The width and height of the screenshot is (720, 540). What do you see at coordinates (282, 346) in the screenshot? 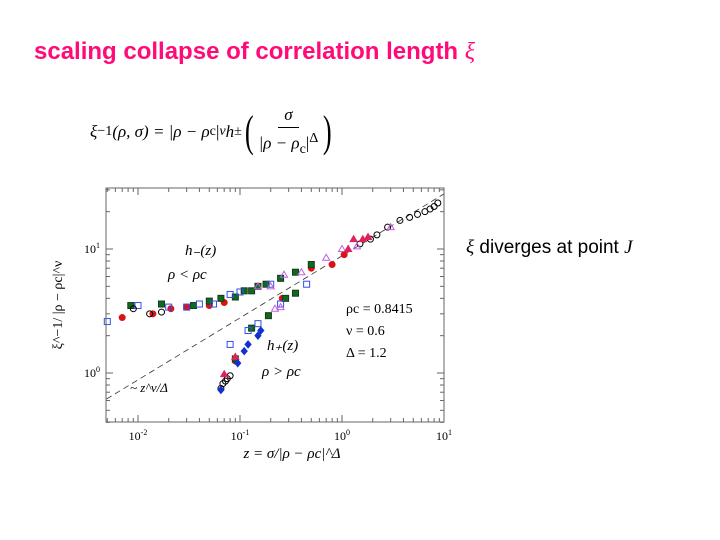
I see `label-hplus: h₊(z)` at bounding box center [282, 346].